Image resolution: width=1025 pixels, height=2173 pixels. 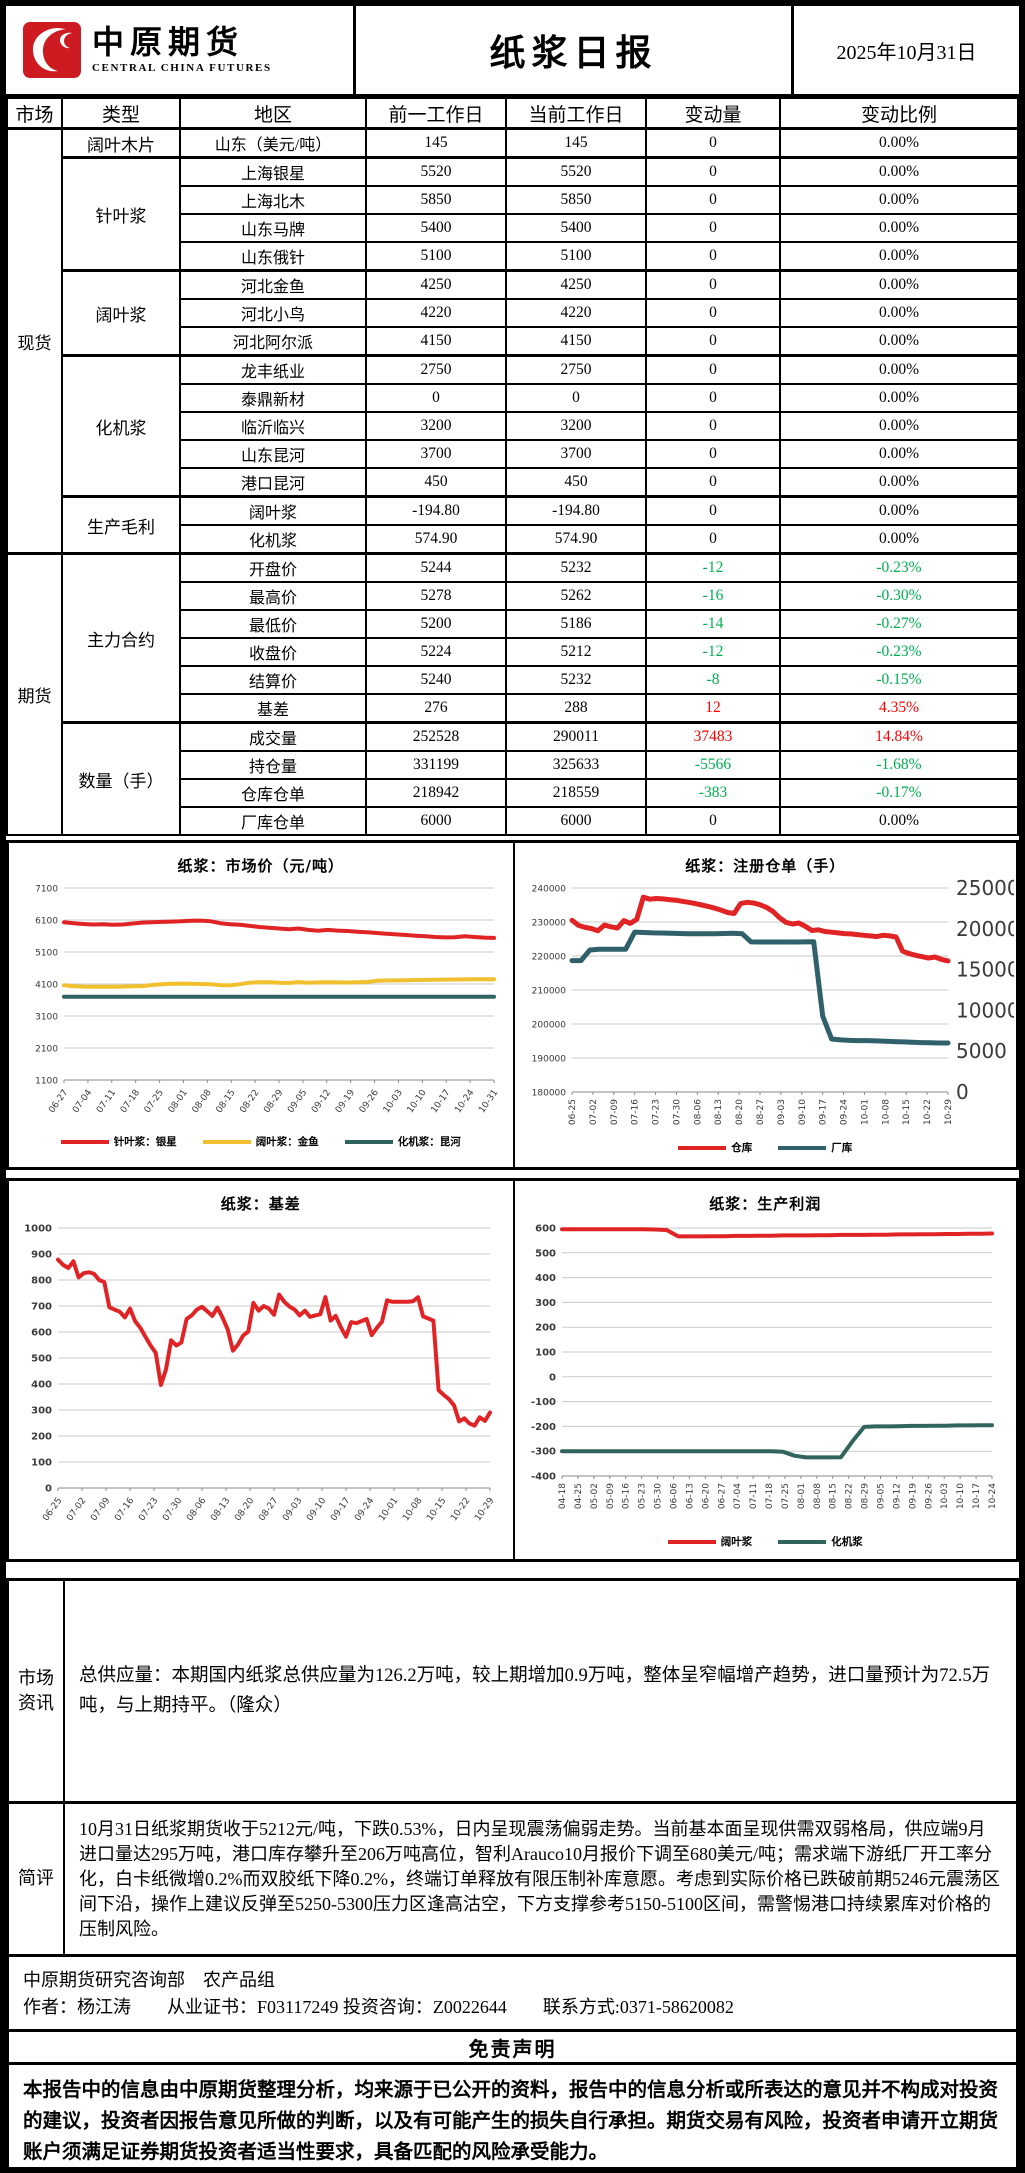 What do you see at coordinates (678, 1112) in the screenshot?
I see `svg-text: 07-30` at bounding box center [678, 1112].